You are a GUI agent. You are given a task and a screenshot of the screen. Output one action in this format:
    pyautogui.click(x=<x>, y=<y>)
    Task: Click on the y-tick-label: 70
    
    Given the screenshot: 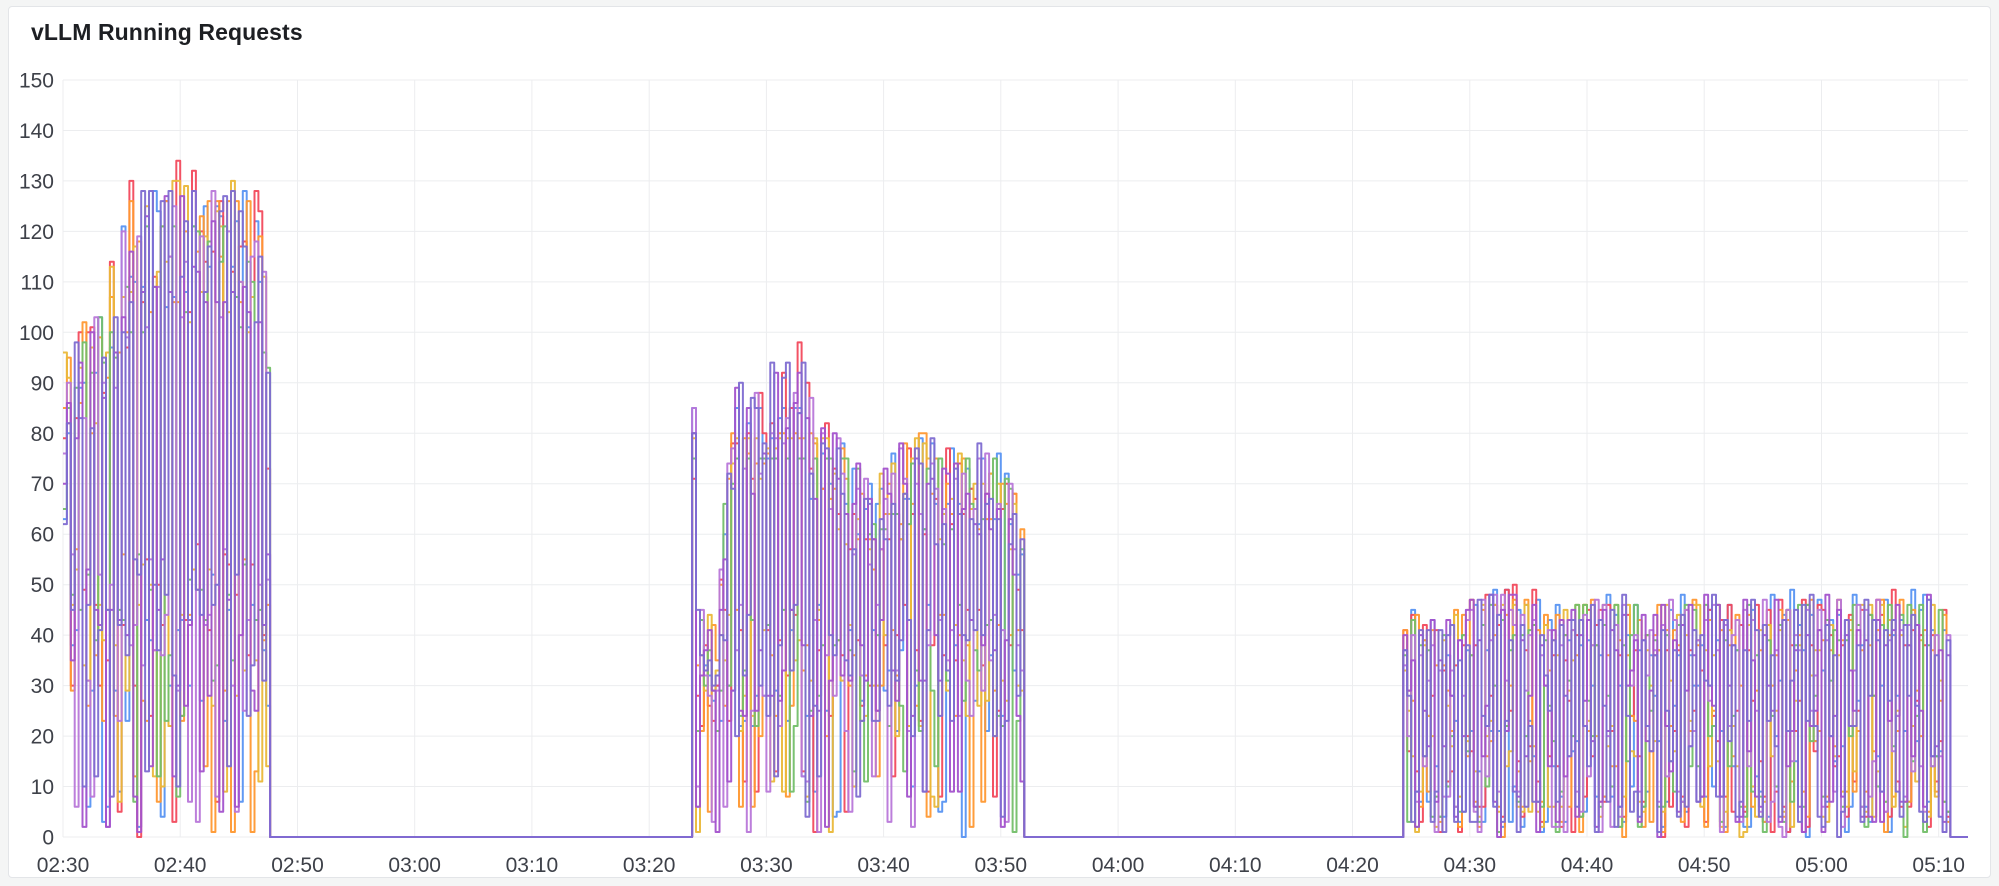 What is the action you would take?
    pyautogui.click(x=42, y=484)
    